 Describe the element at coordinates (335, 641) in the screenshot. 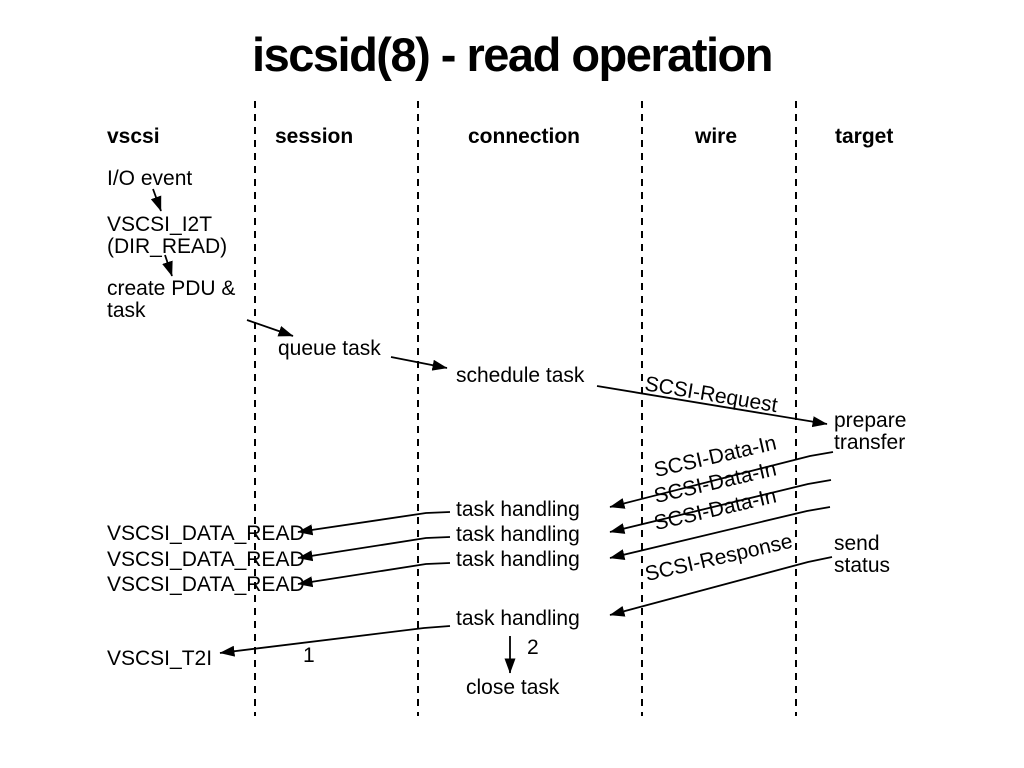

I see `arrow-t2i` at that location.